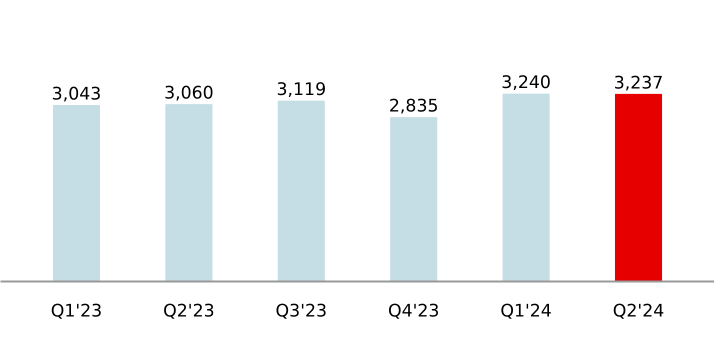 The image size is (714, 340). Describe the element at coordinates (638, 312) in the screenshot. I see `x-tick-label: Q2'24` at that location.